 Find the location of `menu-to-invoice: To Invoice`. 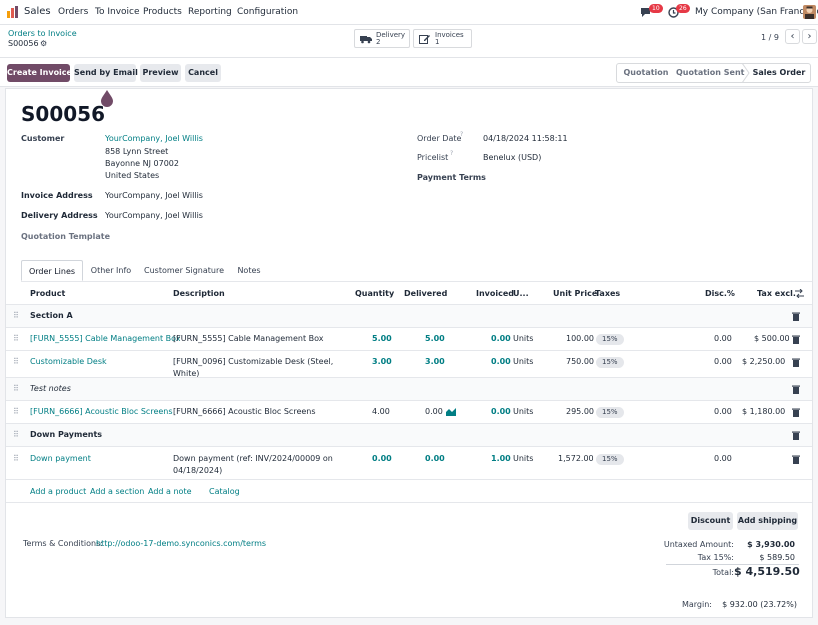

menu-to-invoice: To Invoice is located at coordinates (117, 12).